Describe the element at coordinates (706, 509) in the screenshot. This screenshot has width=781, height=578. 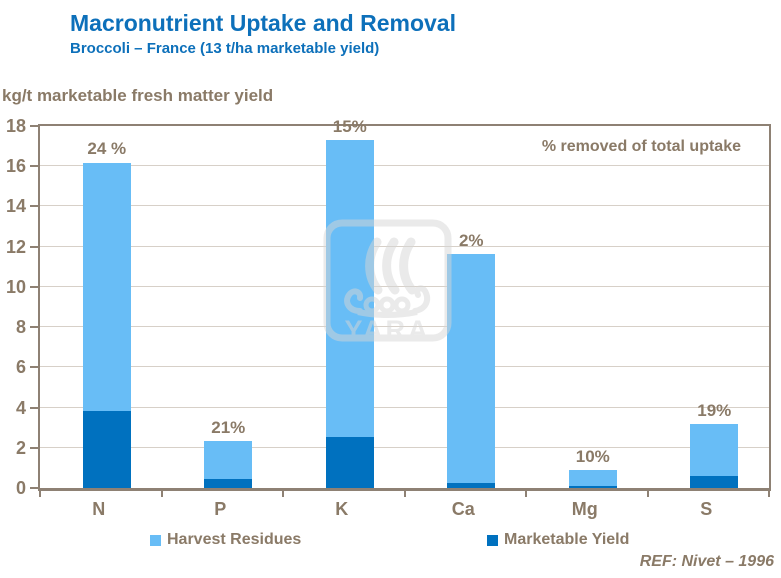
I see `category-label-S: S` at that location.